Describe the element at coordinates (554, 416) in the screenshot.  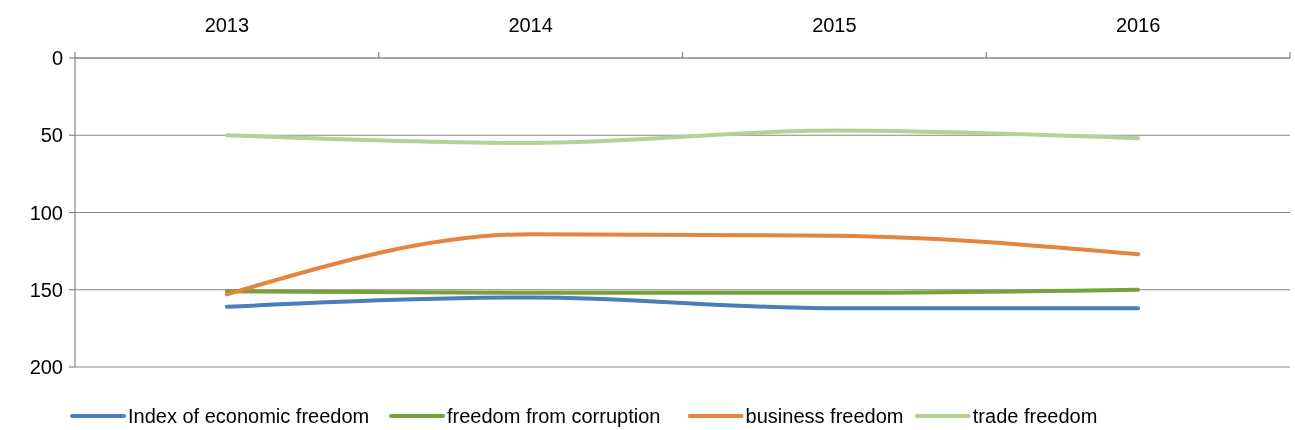
I see `legend-label: freedom from corruption` at that location.